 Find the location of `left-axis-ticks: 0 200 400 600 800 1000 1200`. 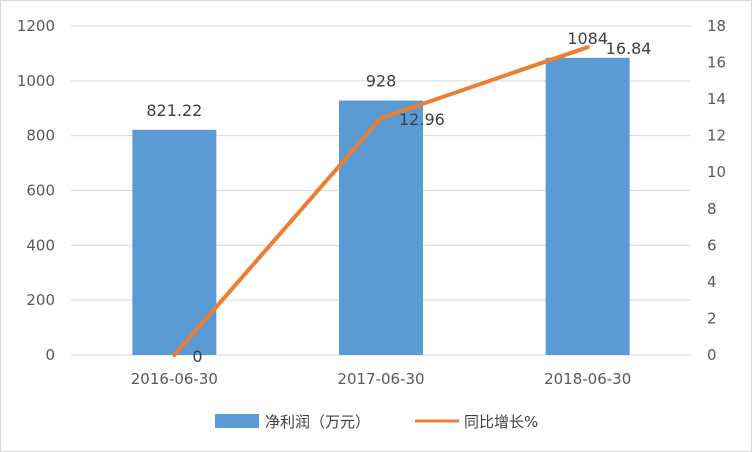

left-axis-ticks: 0 200 400 600 800 1000 1200 is located at coordinates (36, 190).